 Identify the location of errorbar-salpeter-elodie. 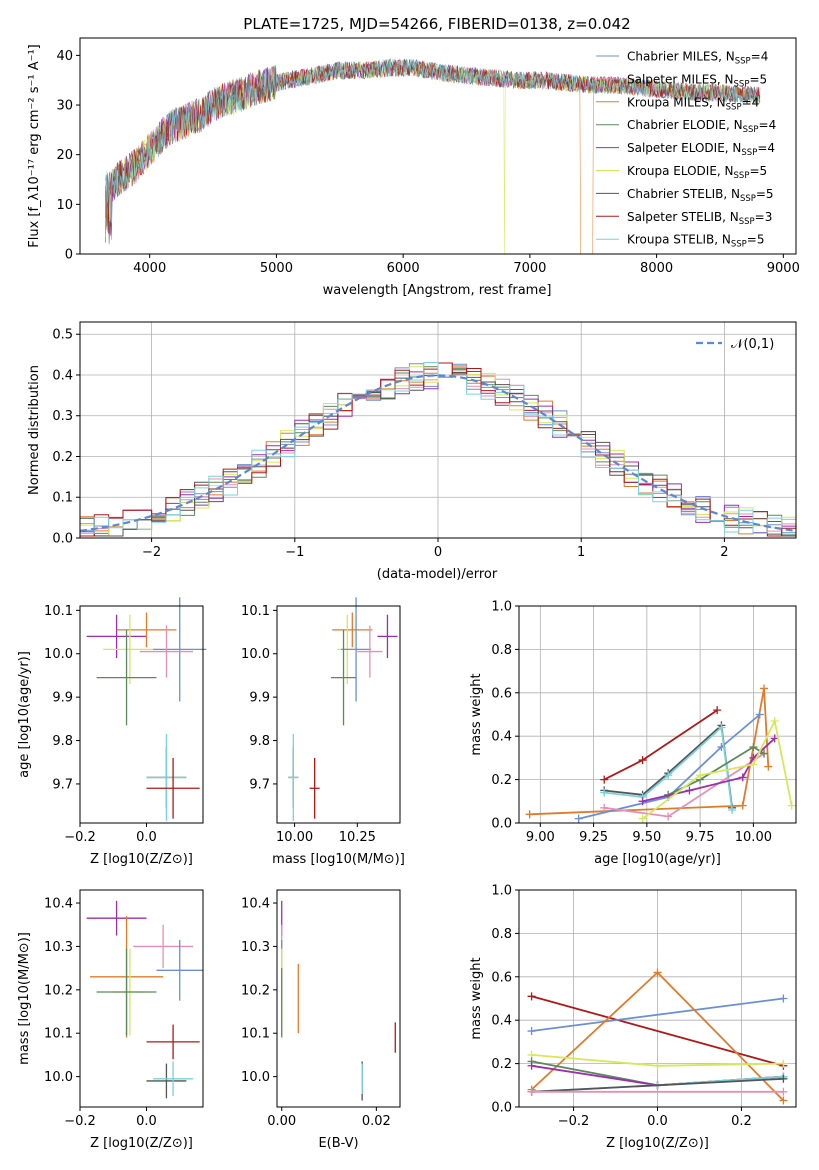
(116, 918).